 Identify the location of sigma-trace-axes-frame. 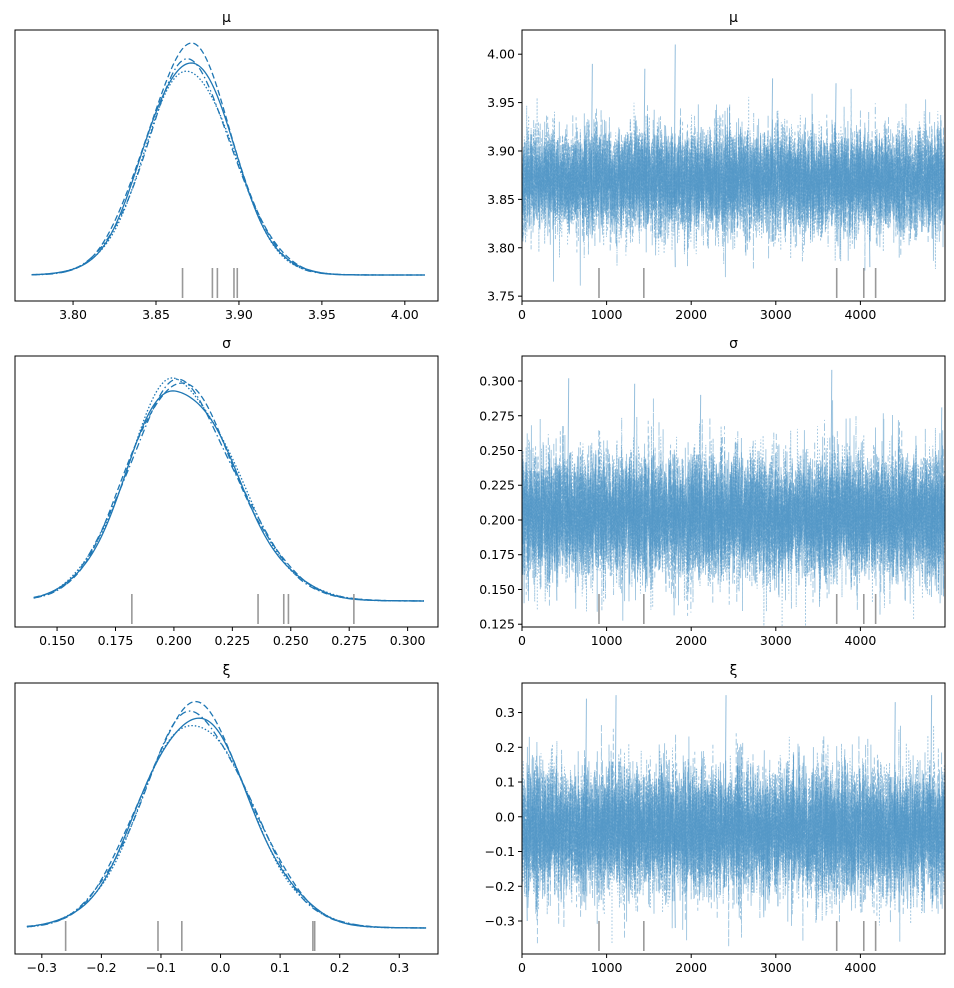
(733, 491).